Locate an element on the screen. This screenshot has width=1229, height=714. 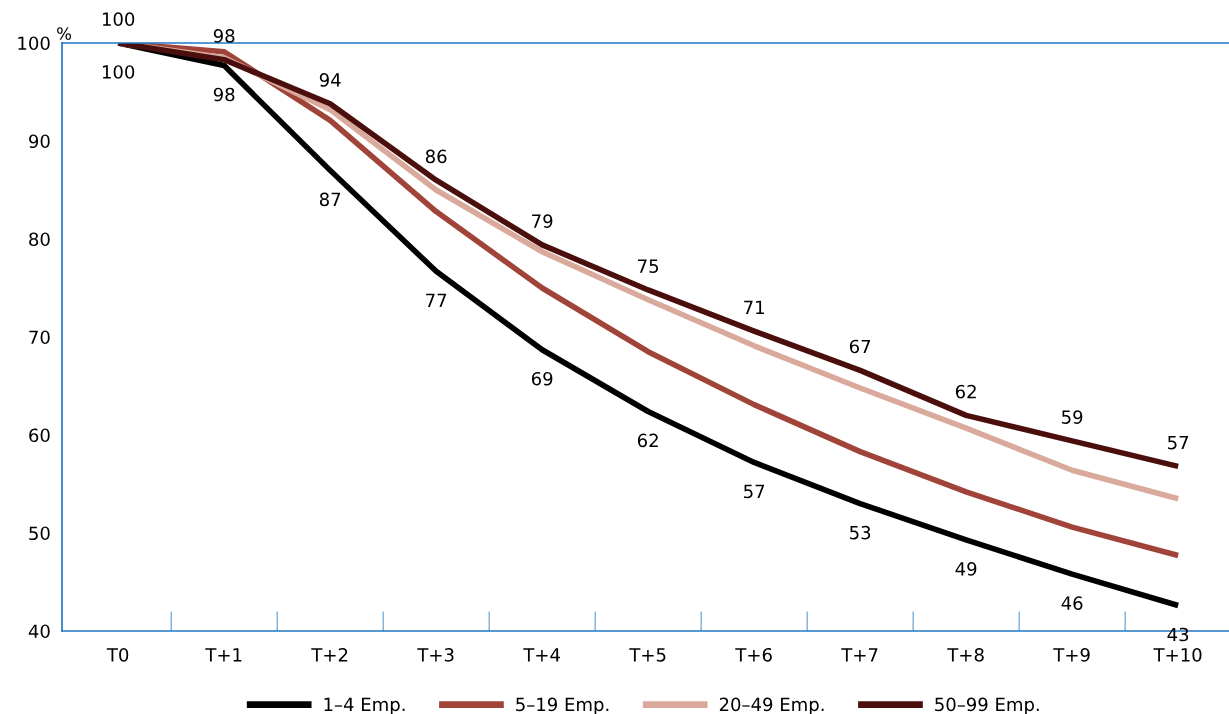
data-label: 49 is located at coordinates (966, 569).